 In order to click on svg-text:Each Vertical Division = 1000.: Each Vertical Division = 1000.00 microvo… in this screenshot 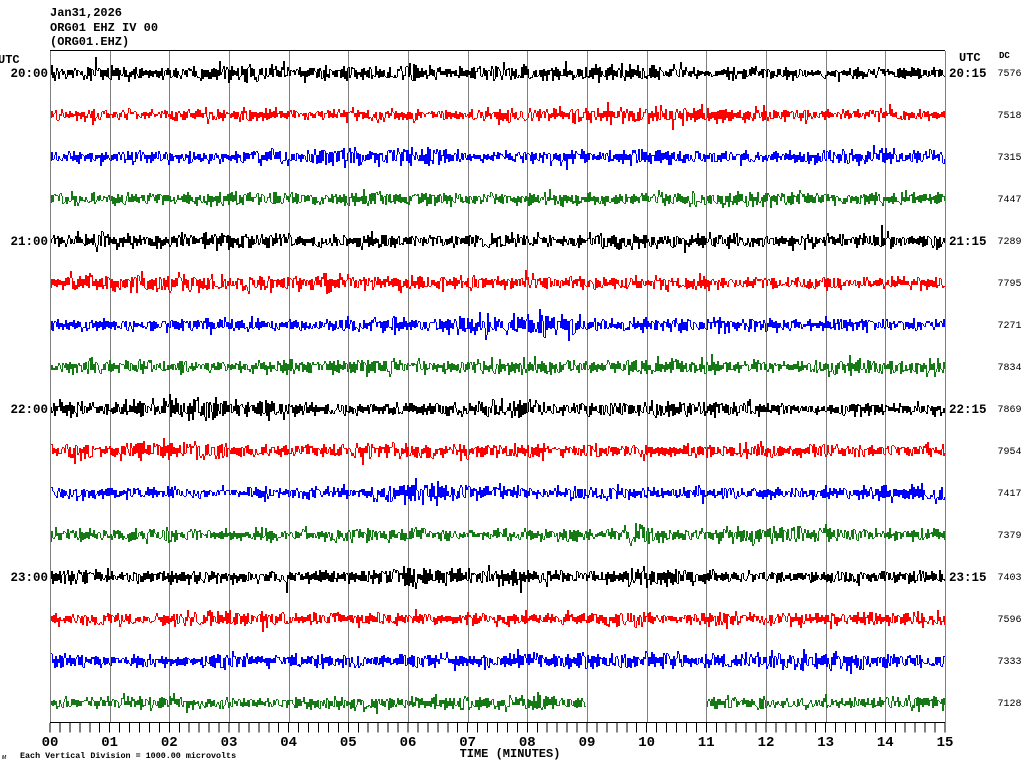, I will do `click(128, 756)`.